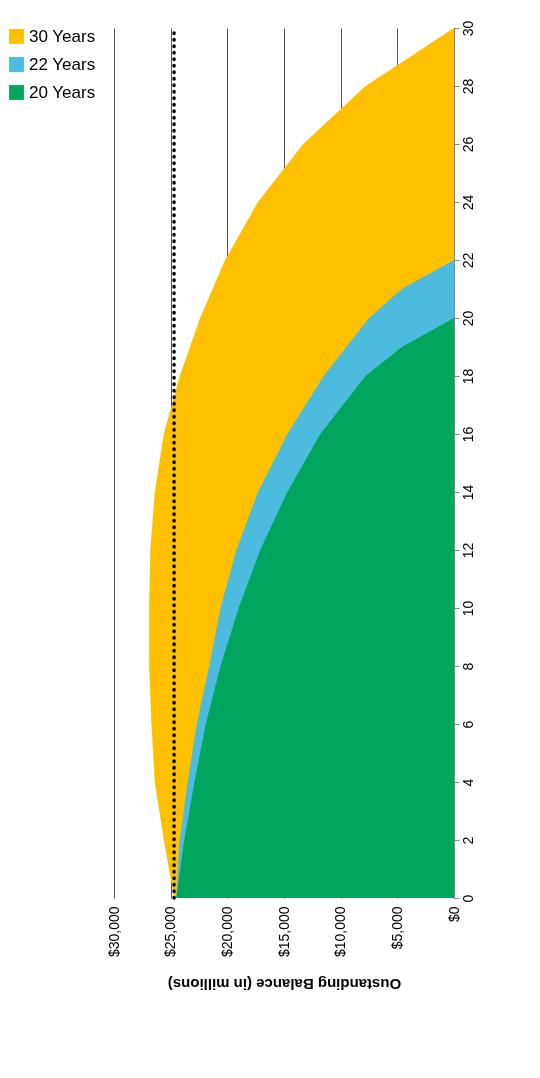  Describe the element at coordinates (467, 376) in the screenshot. I see `y-tick-label: 18` at that location.